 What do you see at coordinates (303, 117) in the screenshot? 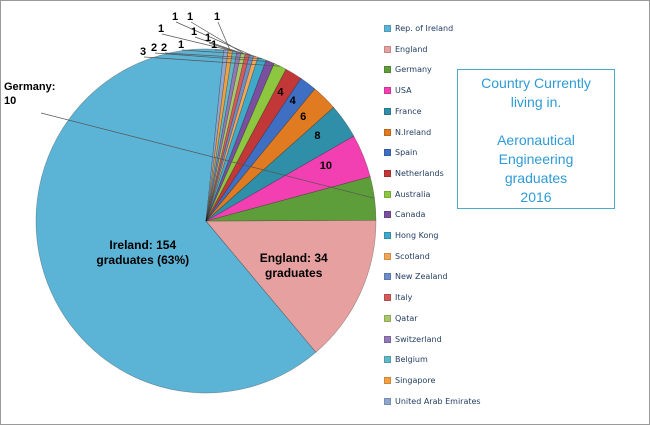
I see `slice-label-n-ireland: 6` at bounding box center [303, 117].